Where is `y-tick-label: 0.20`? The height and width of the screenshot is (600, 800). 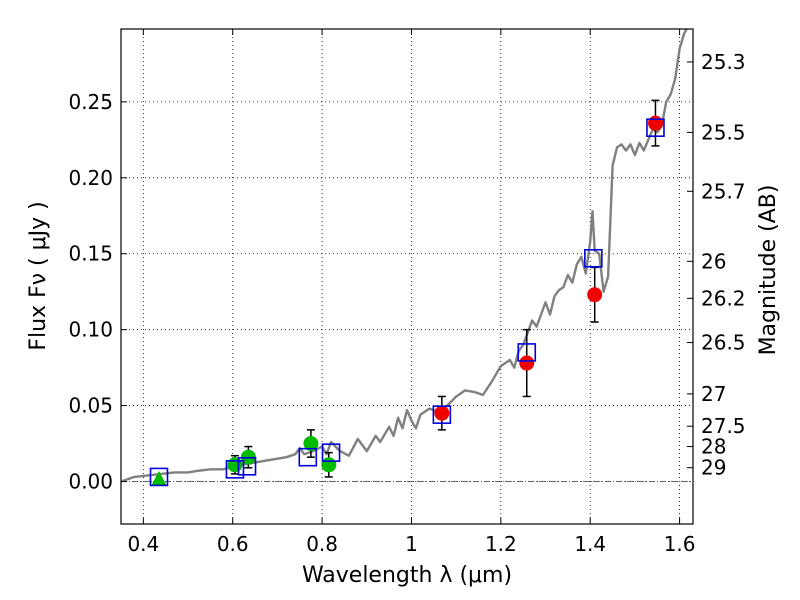 y-tick-label: 0.20 is located at coordinates (90, 178).